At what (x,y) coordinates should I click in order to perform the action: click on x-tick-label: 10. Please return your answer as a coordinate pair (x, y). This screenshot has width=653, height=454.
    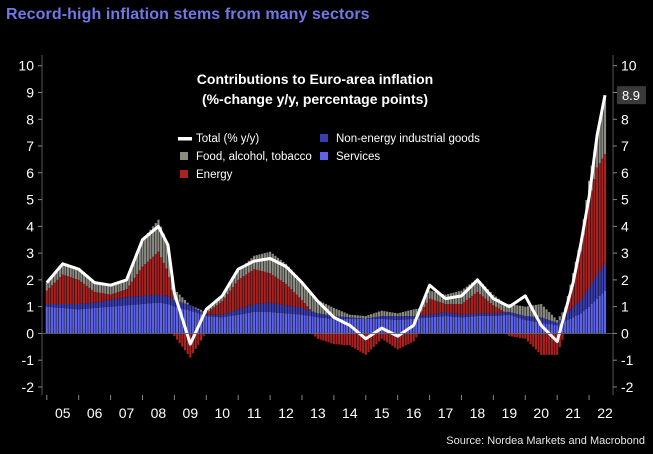
    Looking at the image, I should click on (222, 413).